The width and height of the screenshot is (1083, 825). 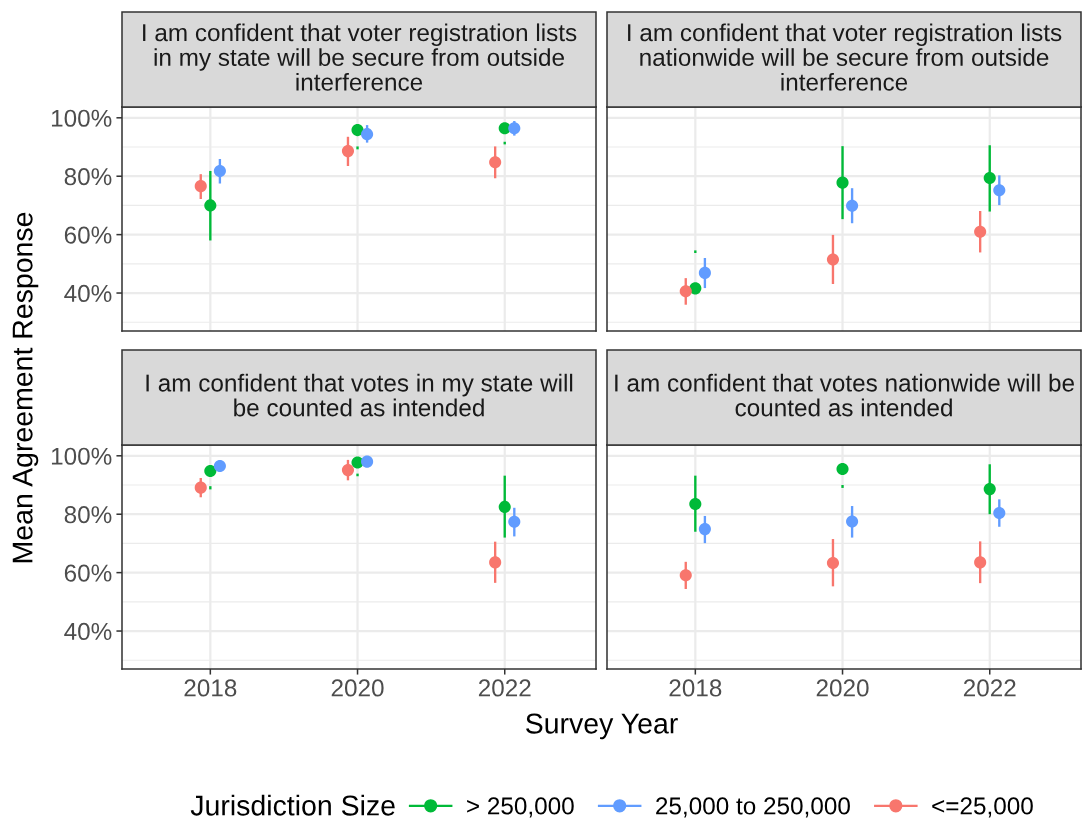 I want to click on legend-label: > 250,000, so click(x=520, y=807).